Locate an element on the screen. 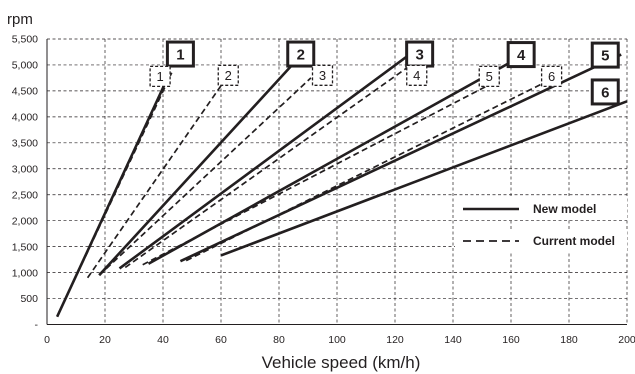  x-tick-label: 120 is located at coordinates (395, 340).